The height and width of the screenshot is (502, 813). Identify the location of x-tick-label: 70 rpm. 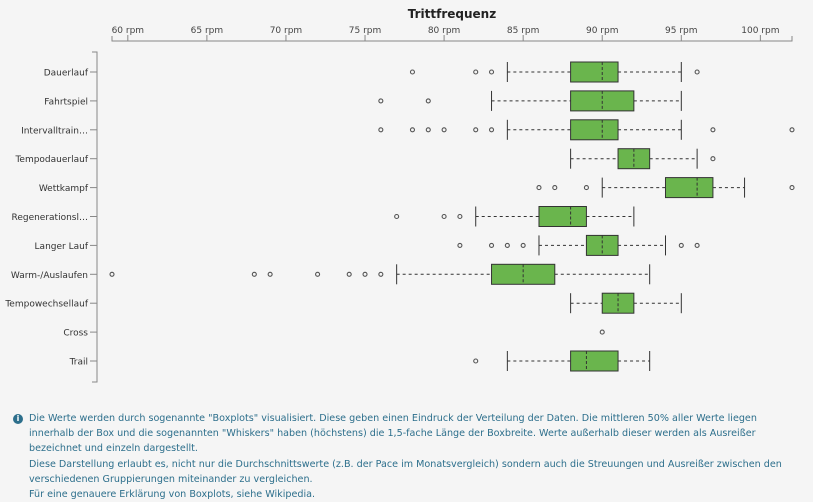
(286, 31).